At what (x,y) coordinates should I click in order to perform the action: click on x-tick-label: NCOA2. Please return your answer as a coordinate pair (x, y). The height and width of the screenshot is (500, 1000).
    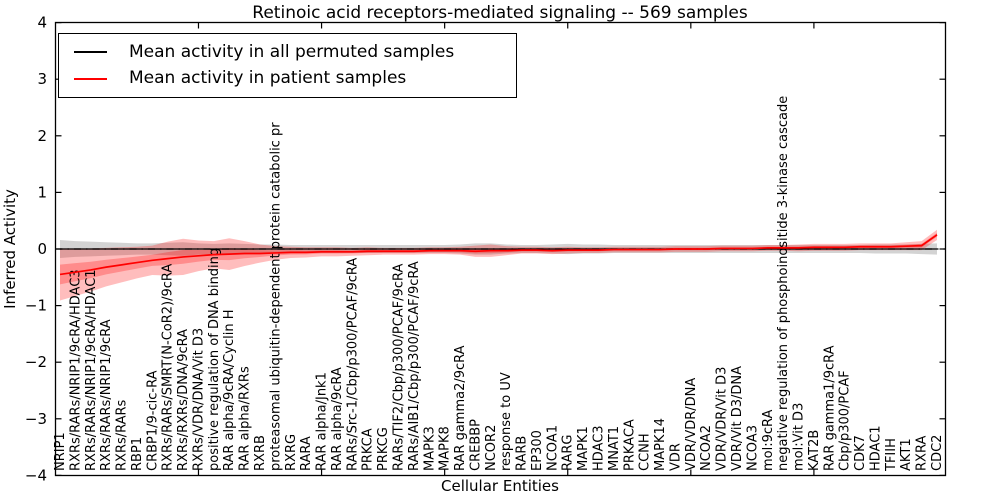
    Looking at the image, I should click on (706, 448).